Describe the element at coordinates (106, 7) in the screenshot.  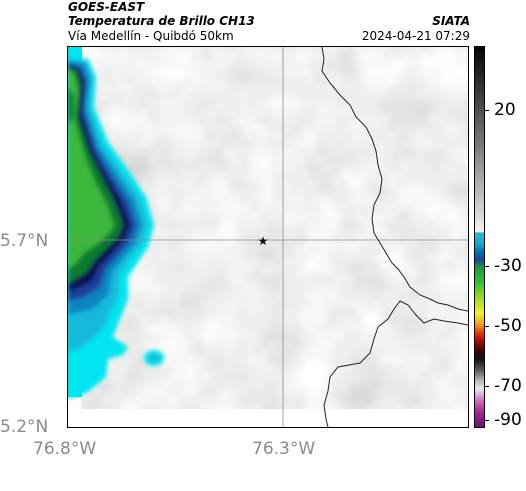
I see `product-name: GOES-EAST` at that location.